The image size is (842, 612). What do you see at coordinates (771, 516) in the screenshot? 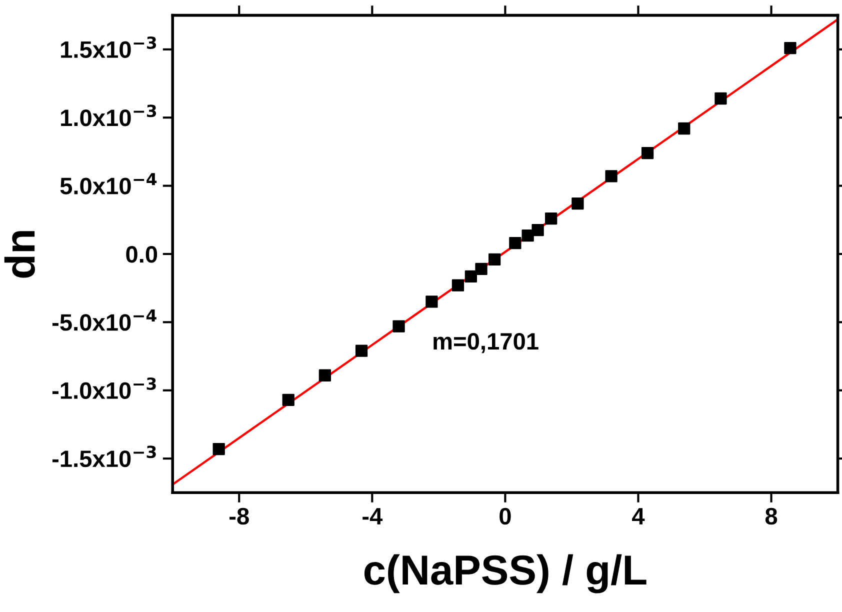
I see `x-tick-label: 8` at bounding box center [771, 516].